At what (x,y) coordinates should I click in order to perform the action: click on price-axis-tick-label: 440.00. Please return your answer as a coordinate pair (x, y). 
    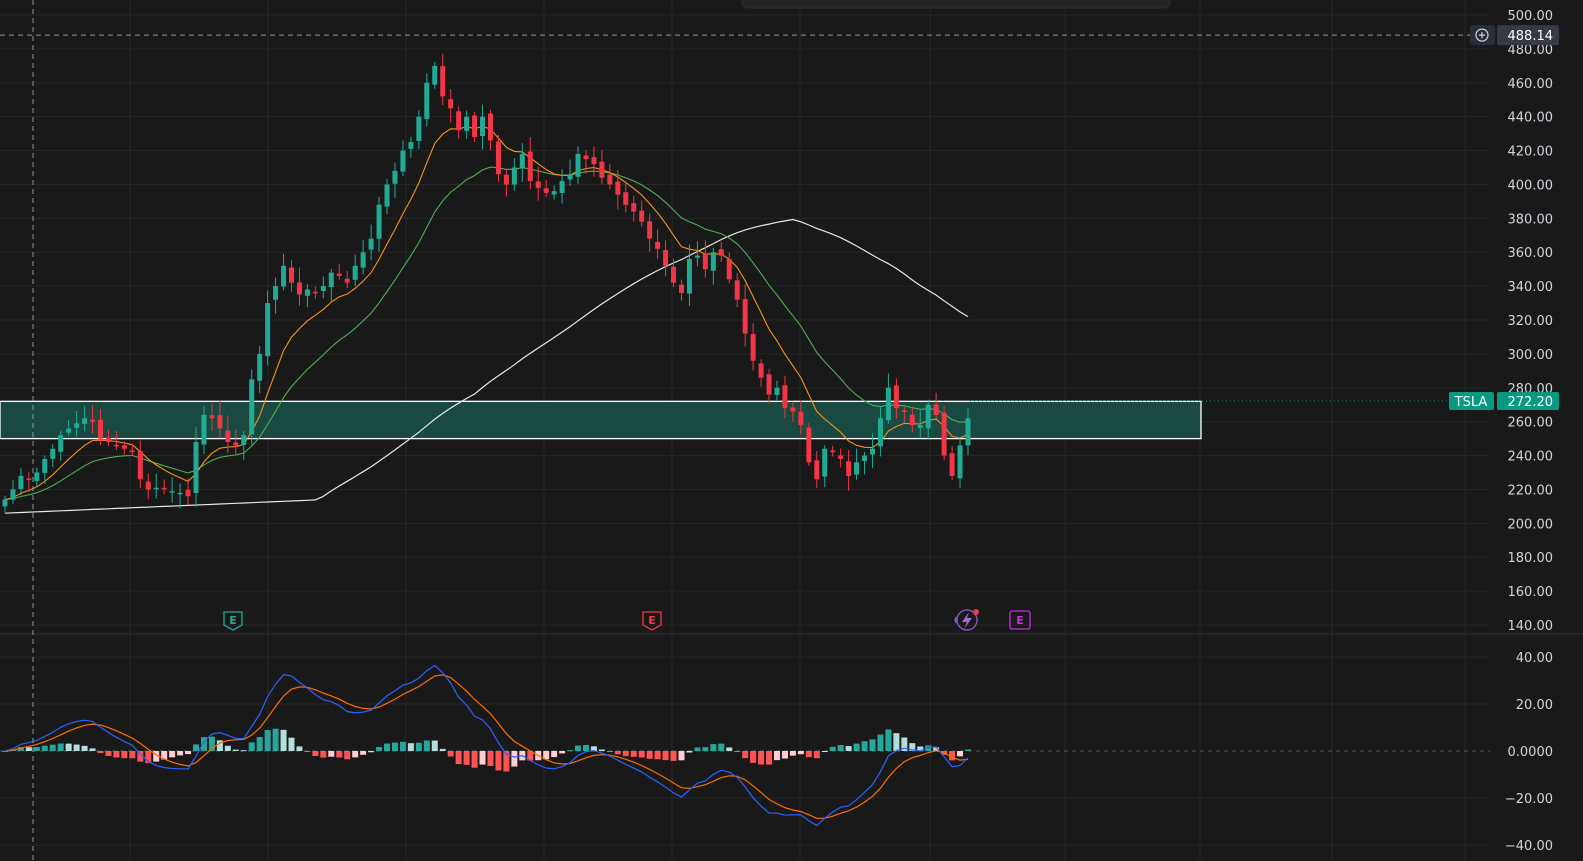
    Looking at the image, I should click on (1531, 118).